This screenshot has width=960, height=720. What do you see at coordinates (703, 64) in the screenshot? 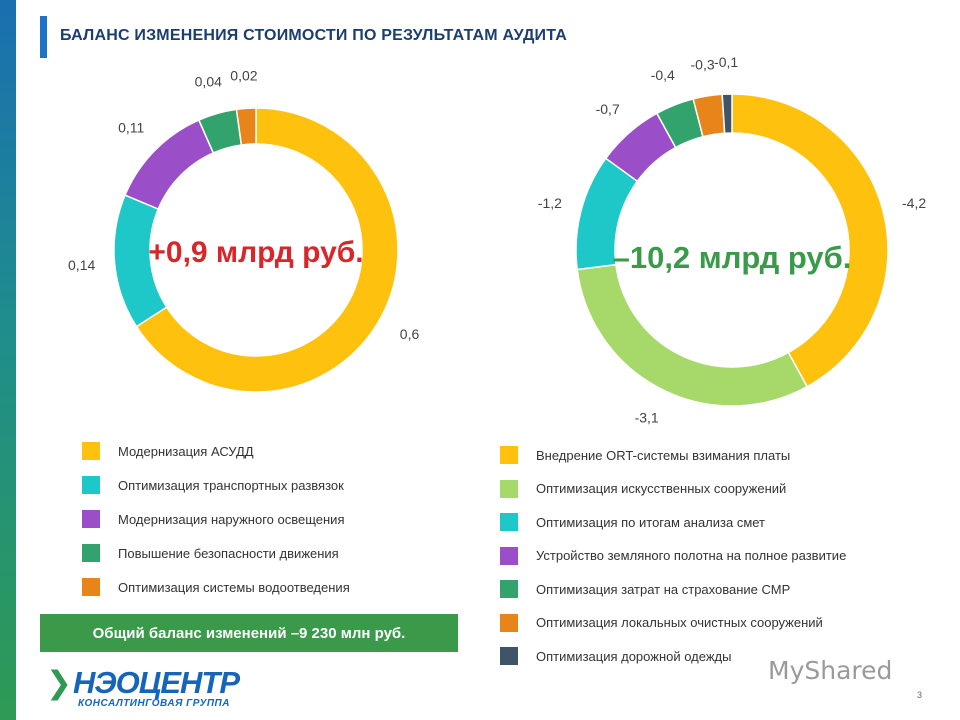
I see `chart2-slice-label-6: -0,3` at bounding box center [703, 64].